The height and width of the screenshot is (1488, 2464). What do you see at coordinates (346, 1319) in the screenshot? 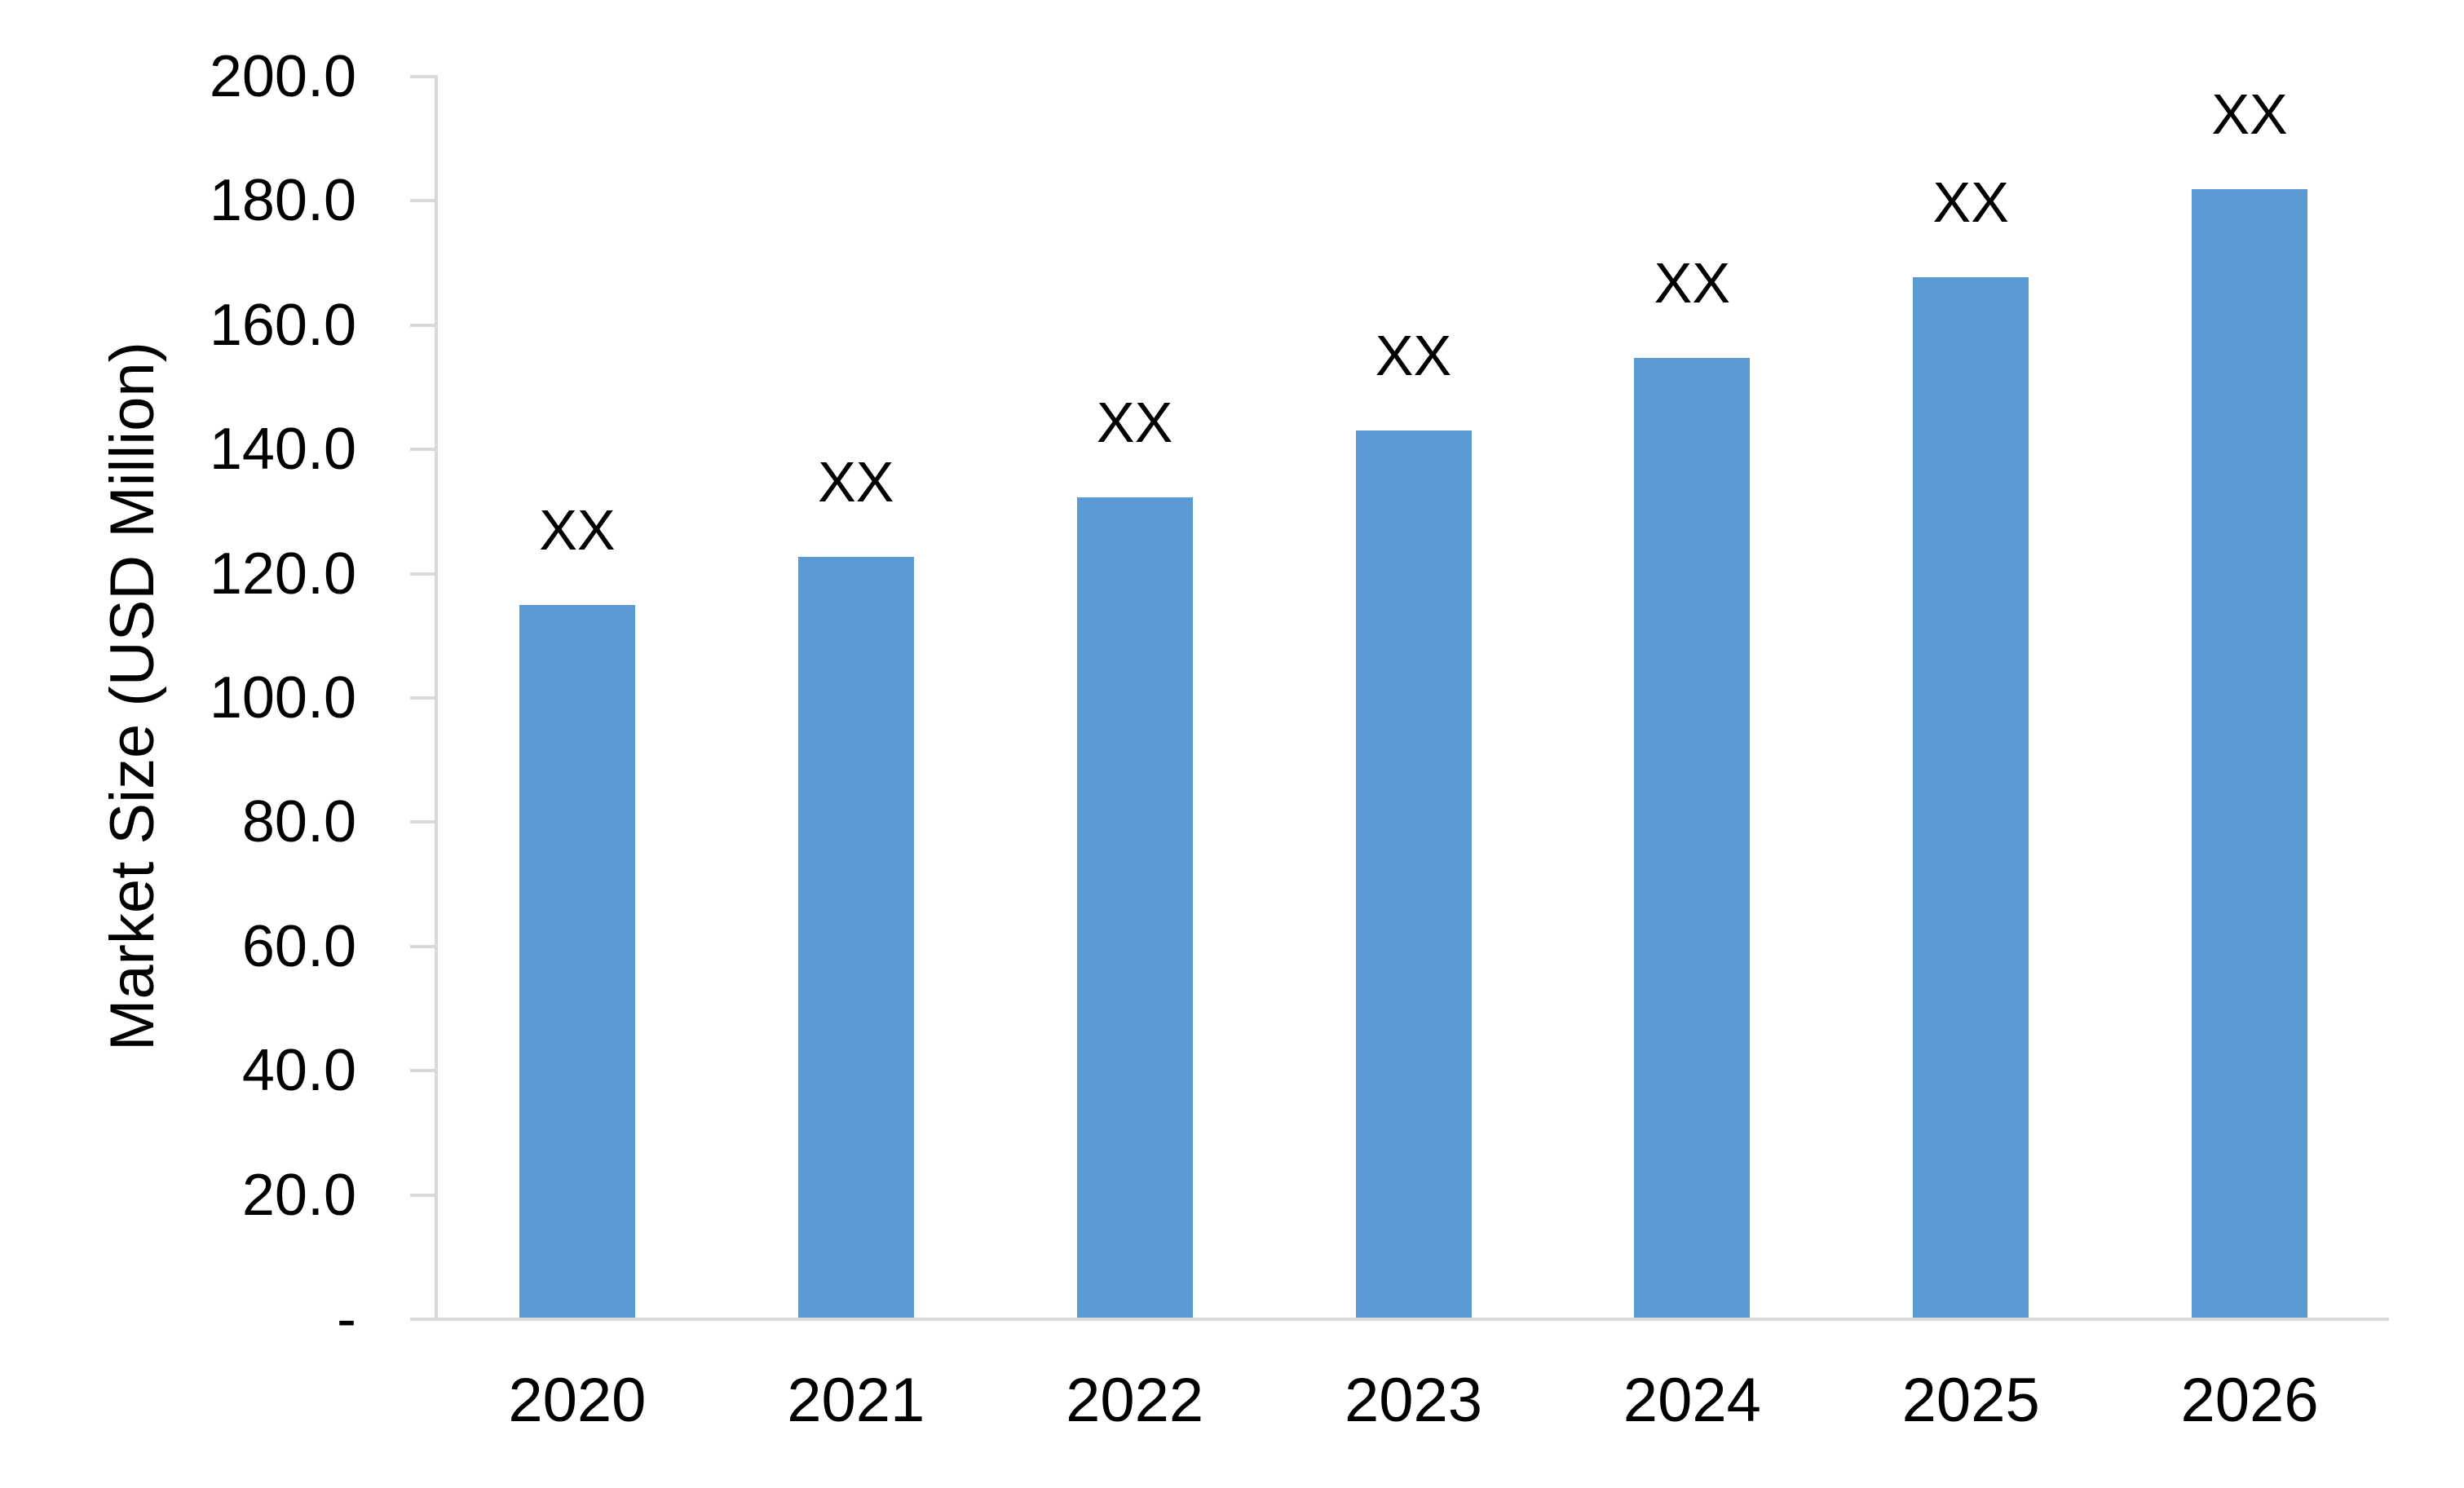
I see `y-tick-label: -` at bounding box center [346, 1319].